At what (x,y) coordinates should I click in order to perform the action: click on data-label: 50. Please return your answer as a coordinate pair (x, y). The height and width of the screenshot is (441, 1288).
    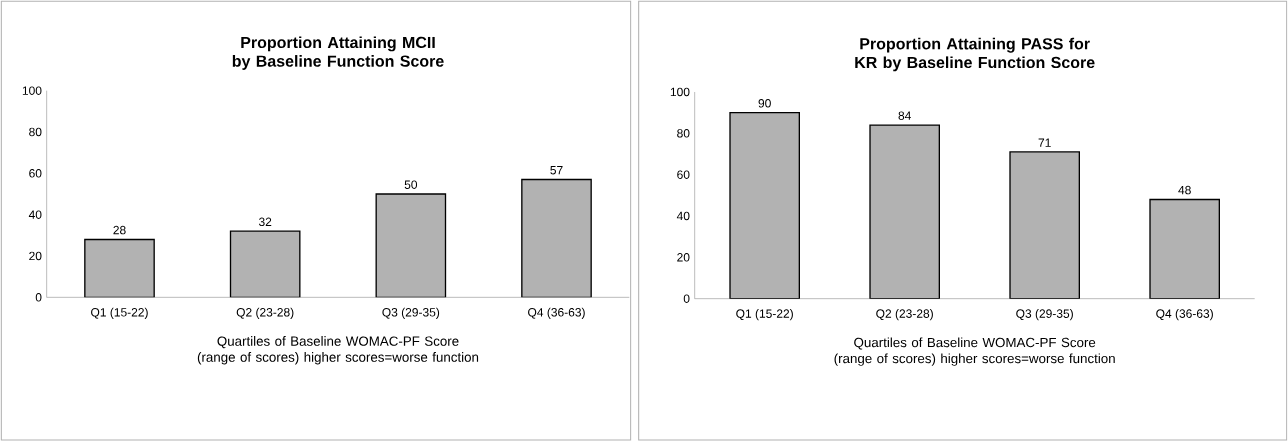
    Looking at the image, I should click on (411, 184).